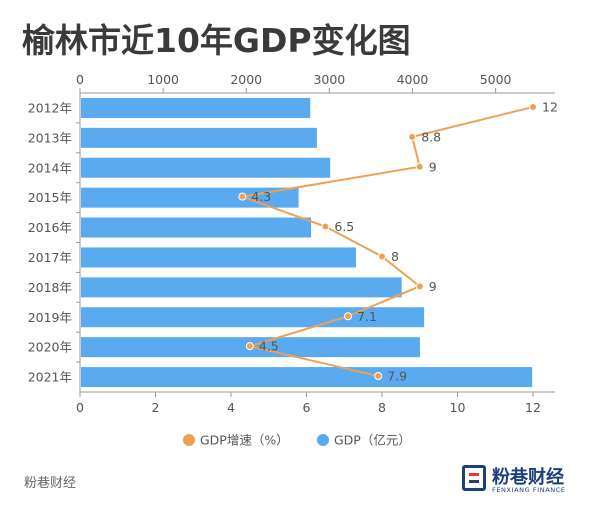  I want to click on growth-data-label: 7.1, so click(367, 316).